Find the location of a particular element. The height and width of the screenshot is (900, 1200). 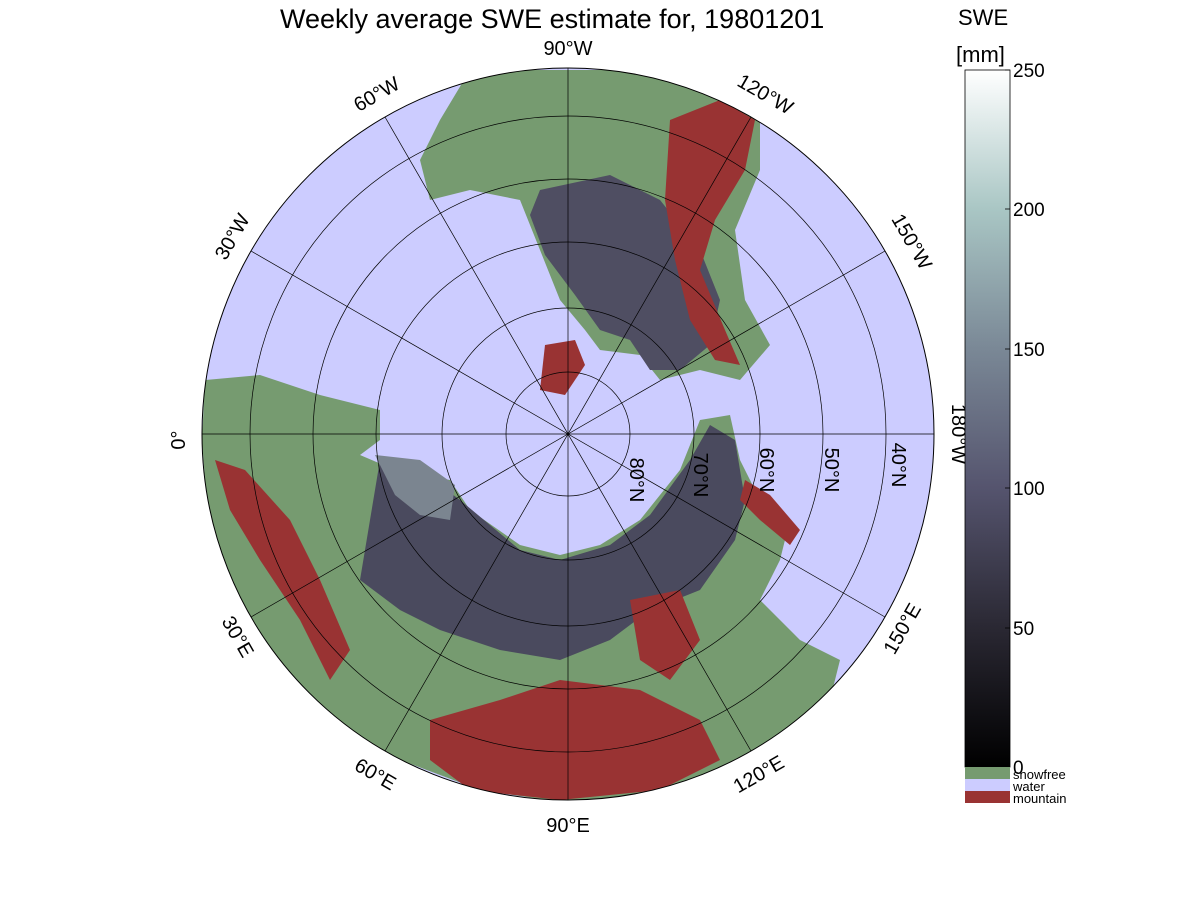

cb-tick-250: 250 is located at coordinates (1029, 71).